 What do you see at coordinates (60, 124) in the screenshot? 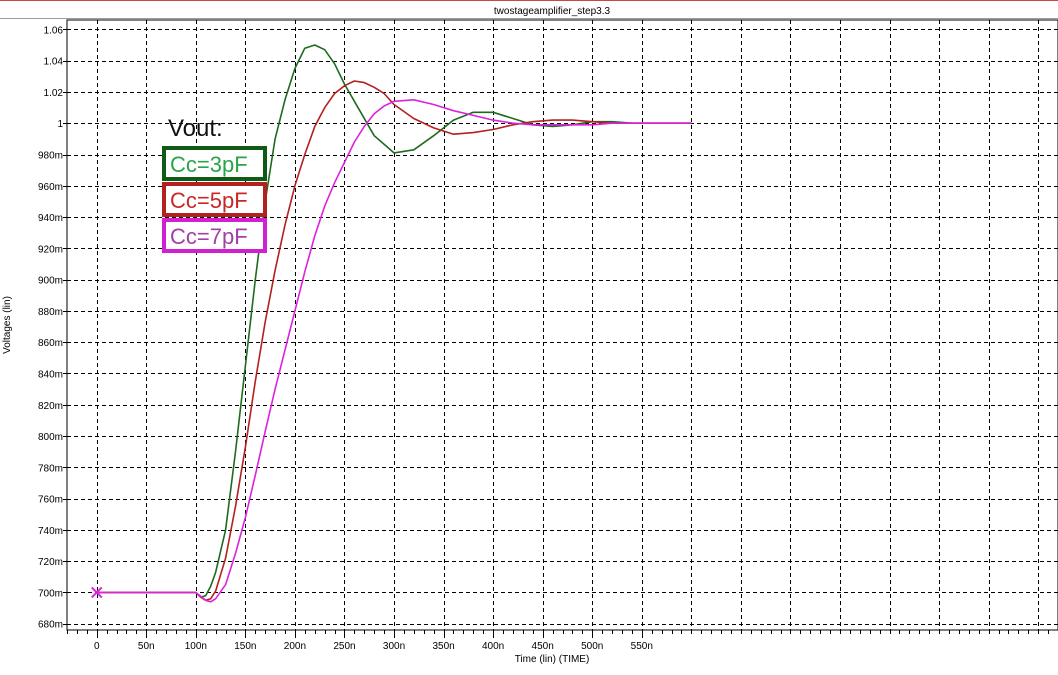
I see `y-tick-label-16: 1` at bounding box center [60, 124].